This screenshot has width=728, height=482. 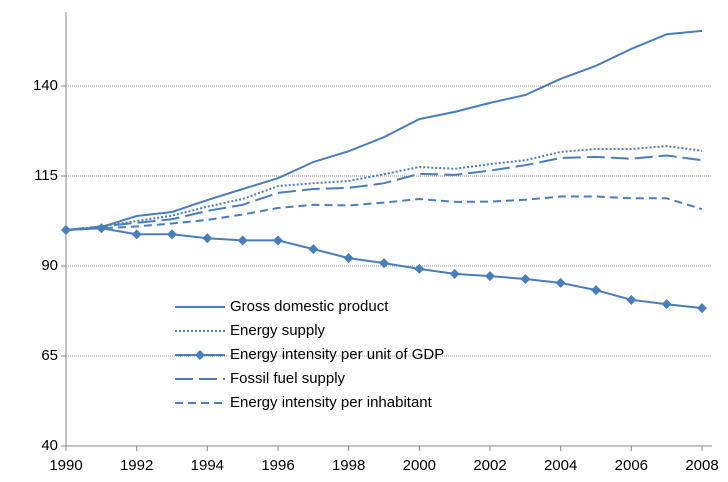 I want to click on legend-label: Energy intensity per inhabitant, so click(x=331, y=402).